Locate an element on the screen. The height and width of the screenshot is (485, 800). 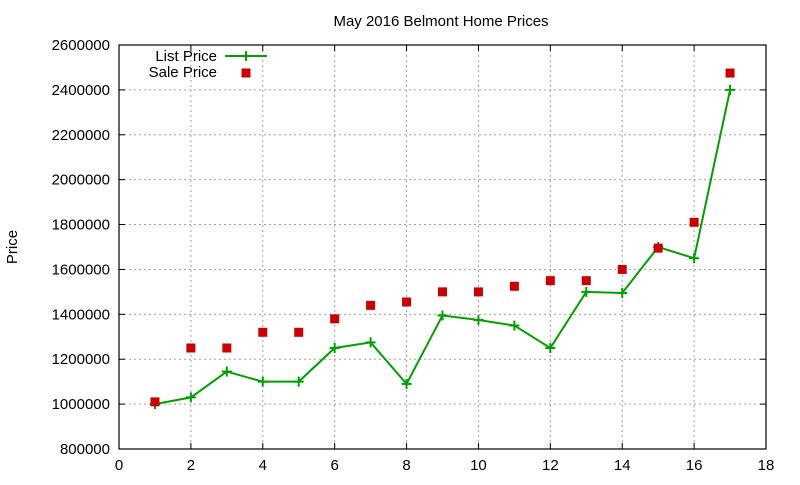
y-tick-label: 2600000 is located at coordinates (81, 45).